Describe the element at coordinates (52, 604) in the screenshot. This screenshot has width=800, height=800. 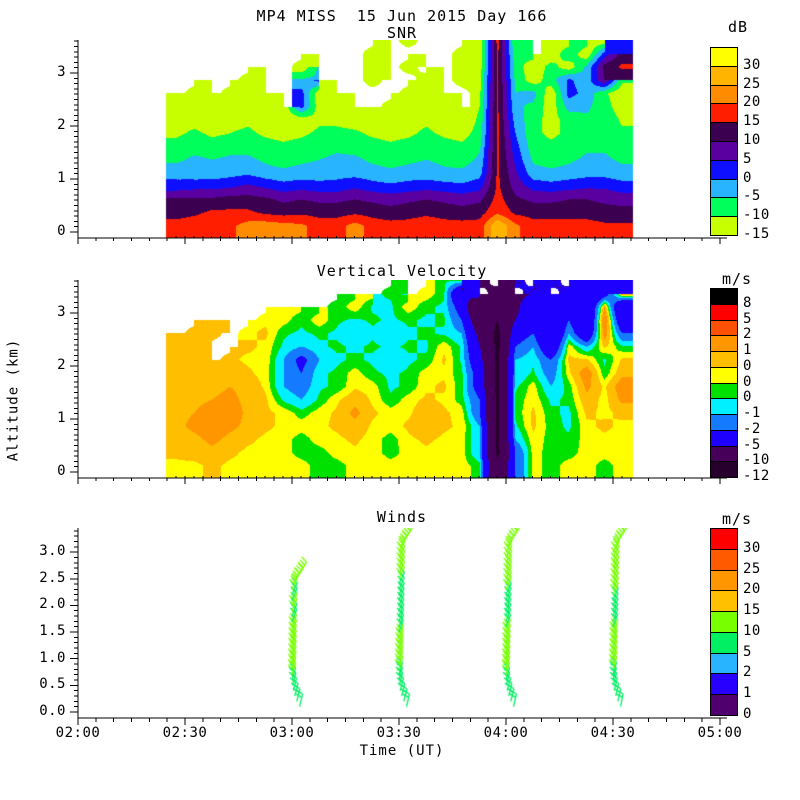
I see `y-tick-label: 2.0` at that location.